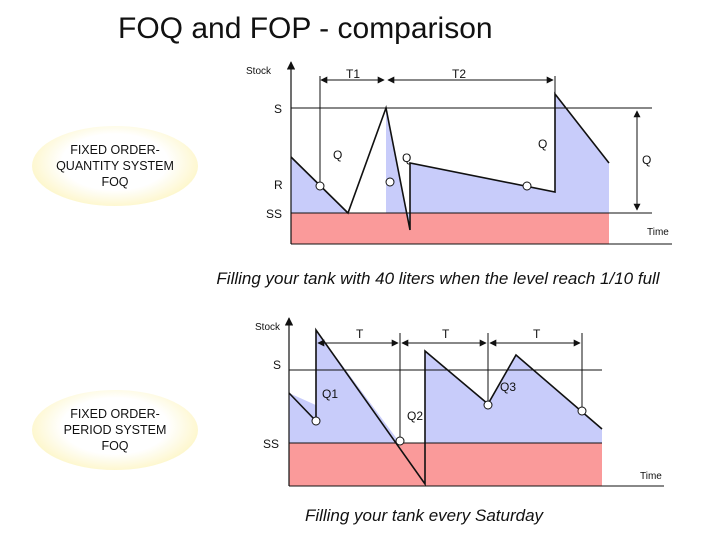  What do you see at coordinates (424, 515) in the screenshot?
I see `fop-caption: Filling your tank every Saturday` at bounding box center [424, 515].